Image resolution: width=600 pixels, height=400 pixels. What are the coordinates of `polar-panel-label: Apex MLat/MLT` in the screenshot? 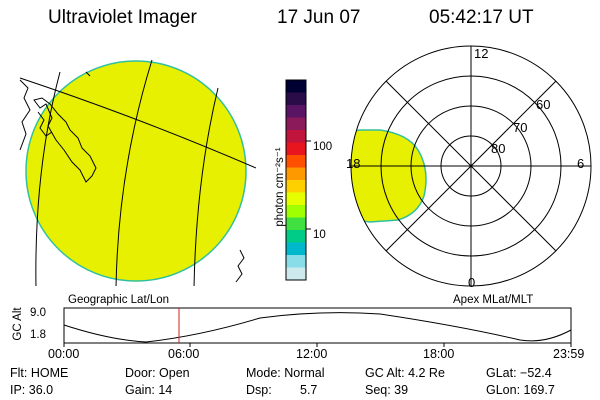 It's located at (493, 300).